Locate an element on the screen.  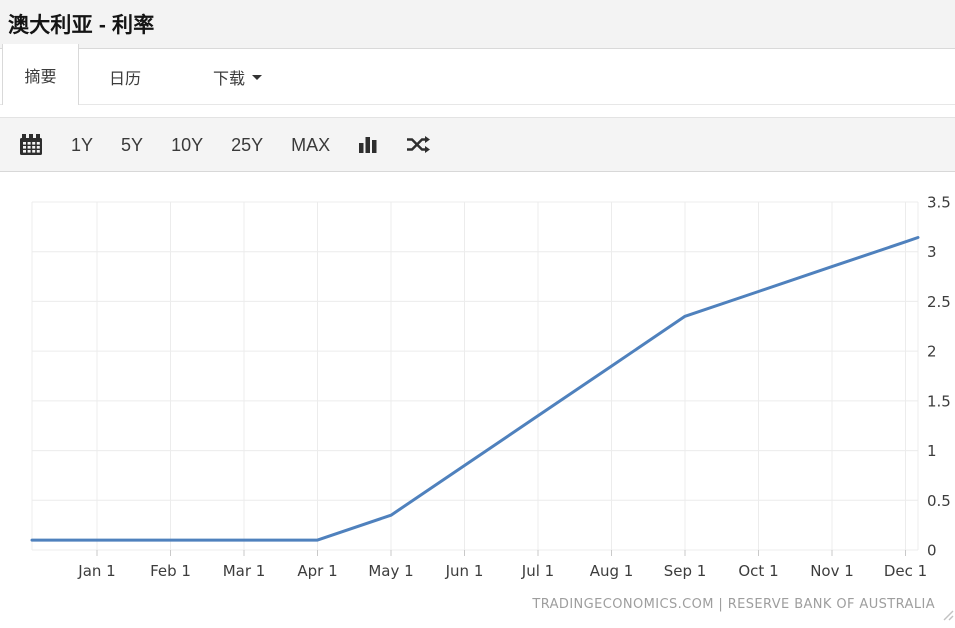
calendar-icon is located at coordinates (31, 144).